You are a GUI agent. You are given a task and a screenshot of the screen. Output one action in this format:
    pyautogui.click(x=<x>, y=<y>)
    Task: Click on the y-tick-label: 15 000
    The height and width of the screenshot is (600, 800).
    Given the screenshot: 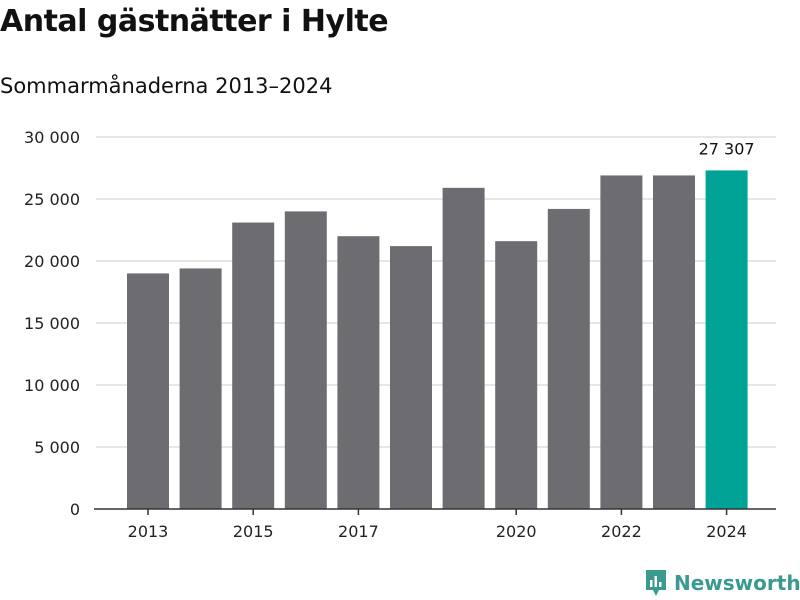 What is the action you would take?
    pyautogui.click(x=52, y=323)
    